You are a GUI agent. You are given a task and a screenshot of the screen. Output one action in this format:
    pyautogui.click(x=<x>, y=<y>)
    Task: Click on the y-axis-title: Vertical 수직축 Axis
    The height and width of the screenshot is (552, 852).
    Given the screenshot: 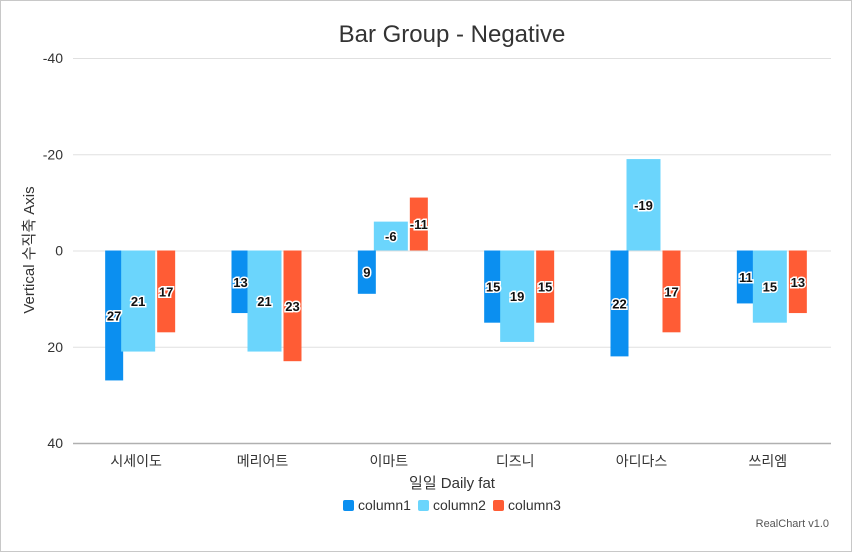 What is the action you would take?
    pyautogui.click(x=29, y=249)
    